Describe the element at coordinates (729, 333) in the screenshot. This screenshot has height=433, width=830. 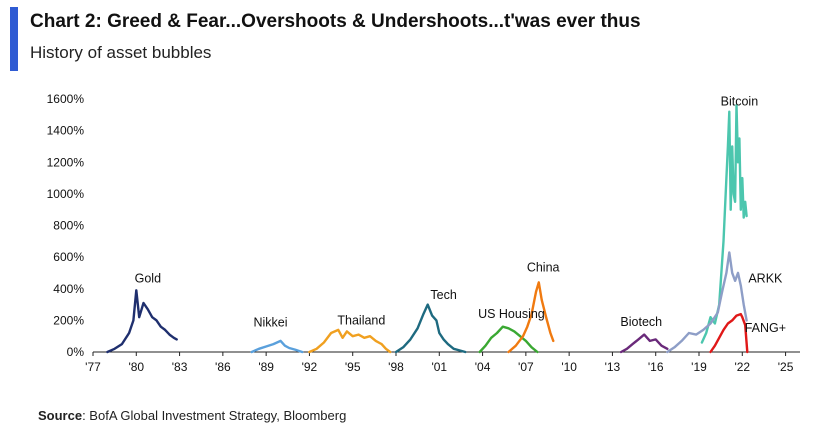
I see `series-line-fang` at that location.